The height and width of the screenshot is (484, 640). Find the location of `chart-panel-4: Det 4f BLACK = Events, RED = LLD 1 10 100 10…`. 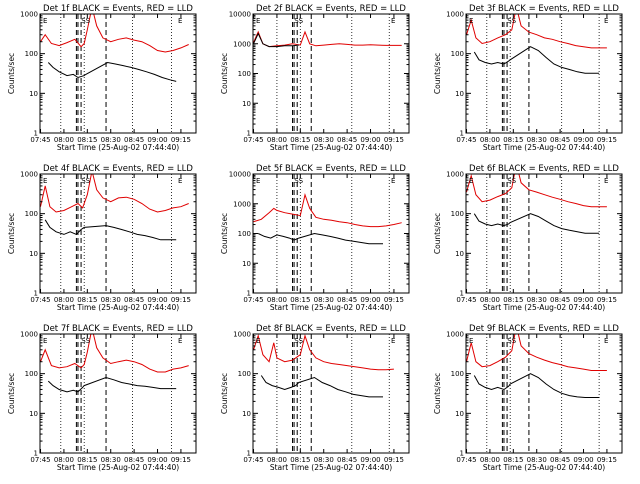

chart-panel-4: Det 4f BLACK = Events, RED = LLD 1 10 100 10… is located at coordinates (102, 238).